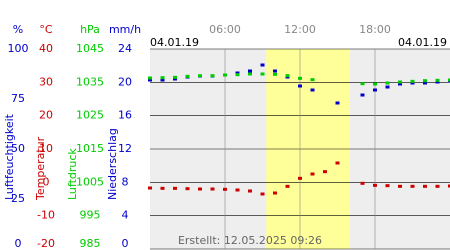 The image size is (450, 250). Describe the element at coordinates (225, 29) in the screenshot. I see `x-tick-label: 06:00` at that location.